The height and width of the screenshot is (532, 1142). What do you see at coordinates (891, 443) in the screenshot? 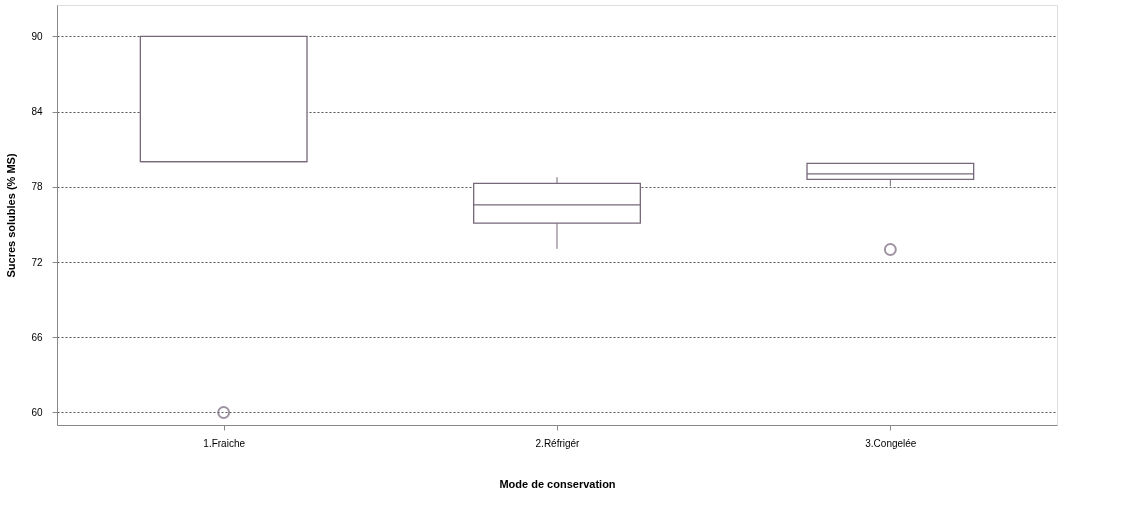
I see `x-tick-label: 3.Congelée` at bounding box center [891, 443].